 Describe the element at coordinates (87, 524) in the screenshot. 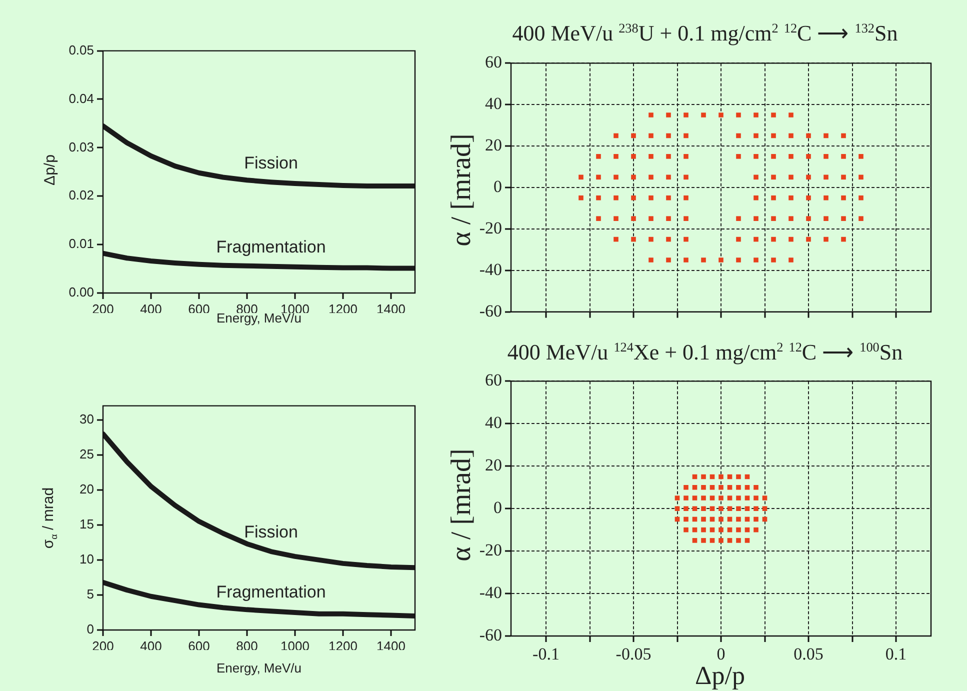

I see `y-tick-label: 15` at that location.